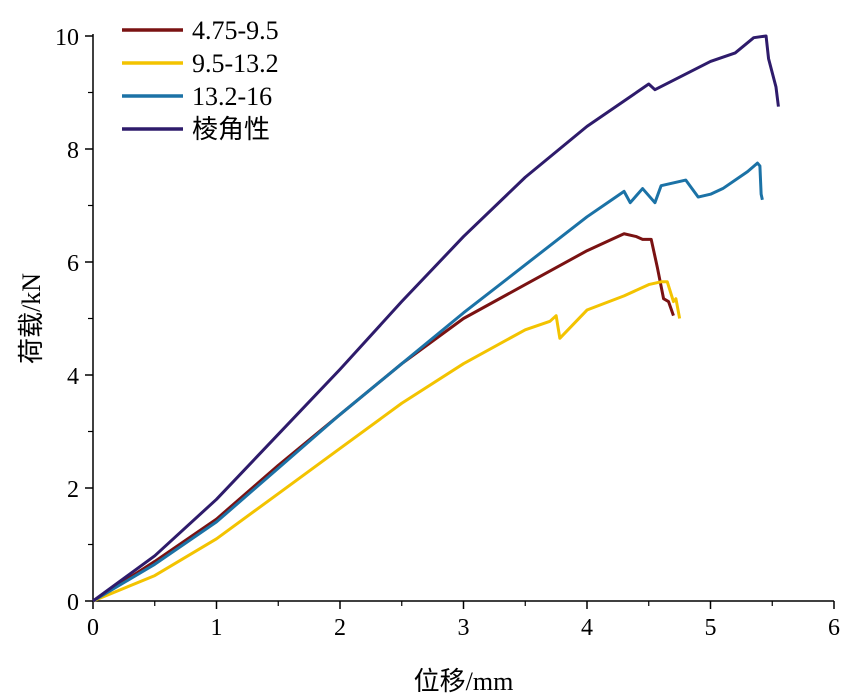 The width and height of the screenshot is (854, 699). Describe the element at coordinates (340, 628) in the screenshot. I see `x-tick-label: 2` at that location.